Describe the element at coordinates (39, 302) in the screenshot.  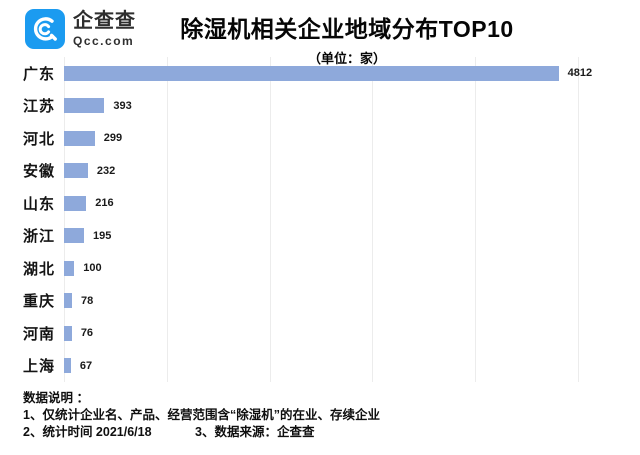
I see `category-label: 重庆` at that location.